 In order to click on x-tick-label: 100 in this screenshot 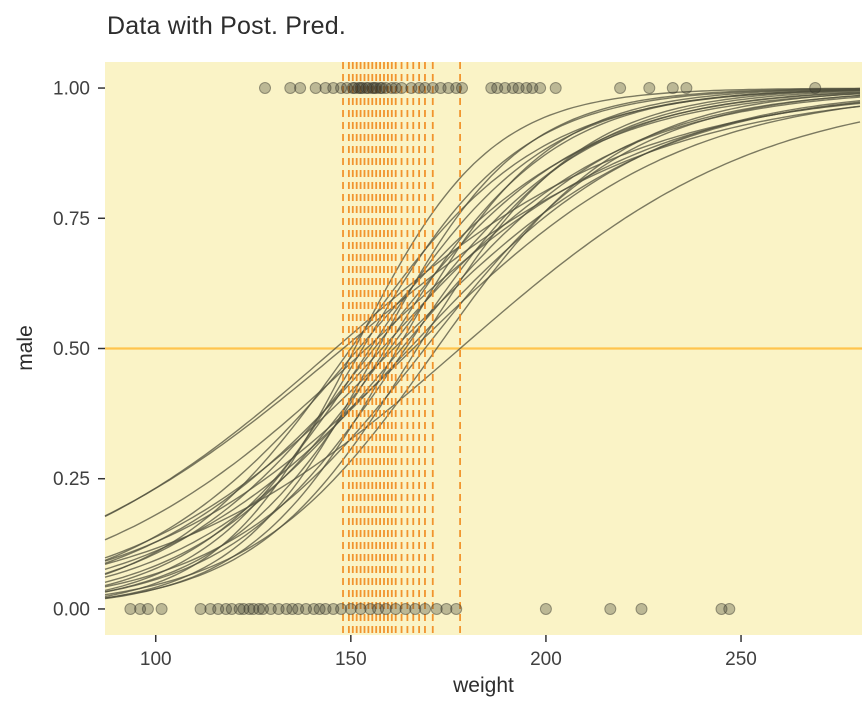, I will do `click(156, 659)`.